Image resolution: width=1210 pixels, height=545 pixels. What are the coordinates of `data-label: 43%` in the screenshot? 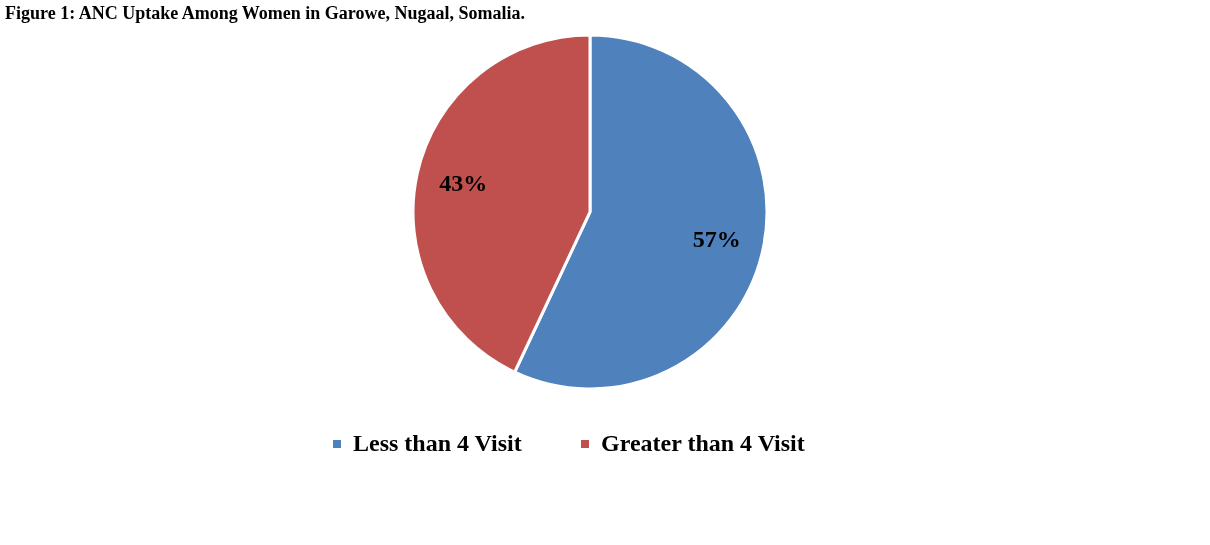 It's located at (463, 182).